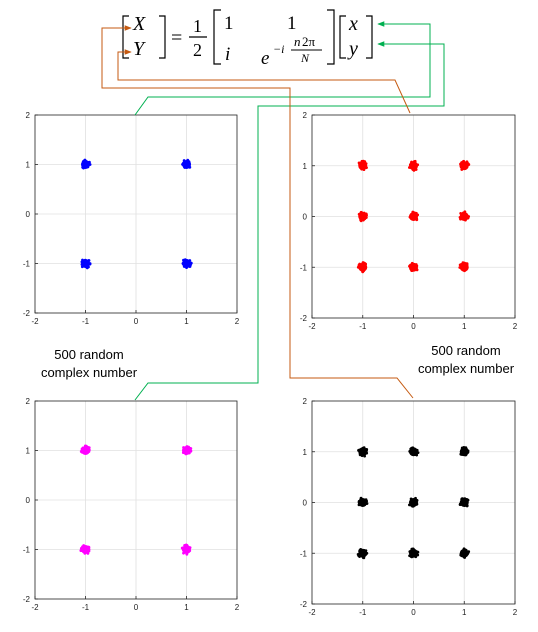 The height and width of the screenshot is (632, 538). What do you see at coordinates (331, 37) in the screenshot?
I see `matrix-right-bracket` at bounding box center [331, 37].